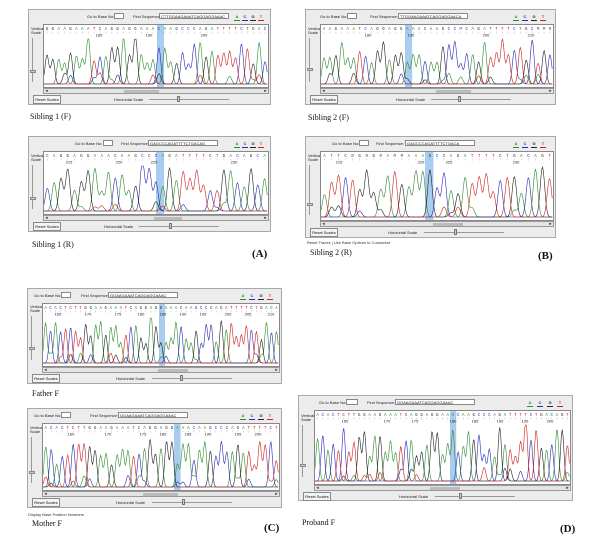 Image resolution: width=599 pixels, height=549 pixels. What do you see at coordinates (276, 429) in the screenshot?
I see `base-call-letter: T` at bounding box center [276, 429].